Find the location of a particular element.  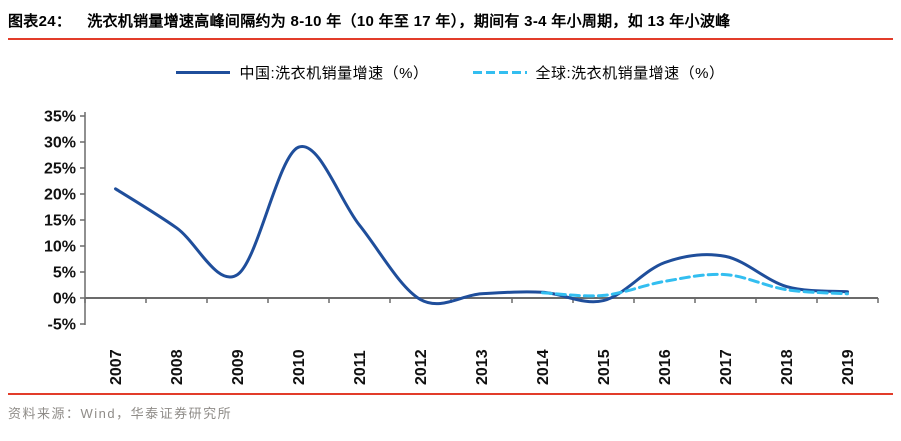

x-axis-tick-label: 2010 is located at coordinates (299, 367).